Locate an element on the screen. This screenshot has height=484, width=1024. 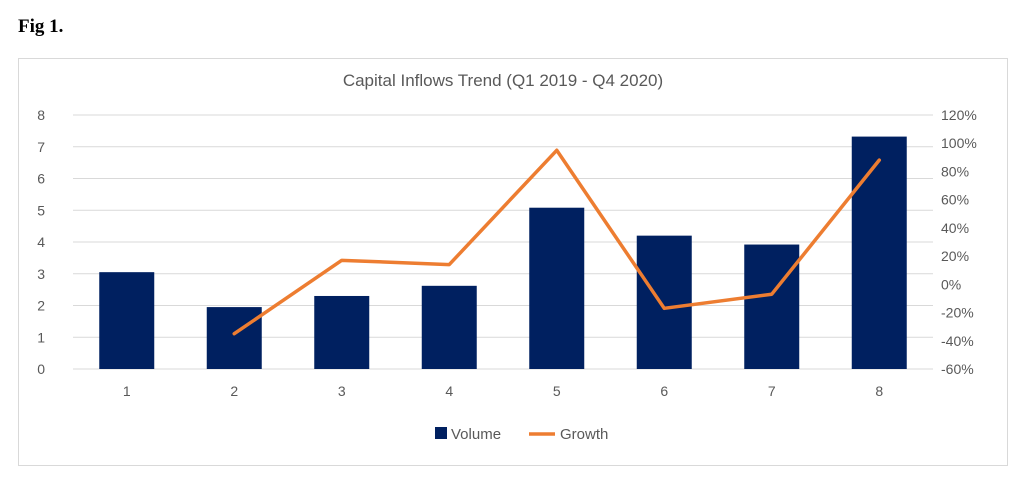
right-tick-label: -20% is located at coordinates (957, 313).